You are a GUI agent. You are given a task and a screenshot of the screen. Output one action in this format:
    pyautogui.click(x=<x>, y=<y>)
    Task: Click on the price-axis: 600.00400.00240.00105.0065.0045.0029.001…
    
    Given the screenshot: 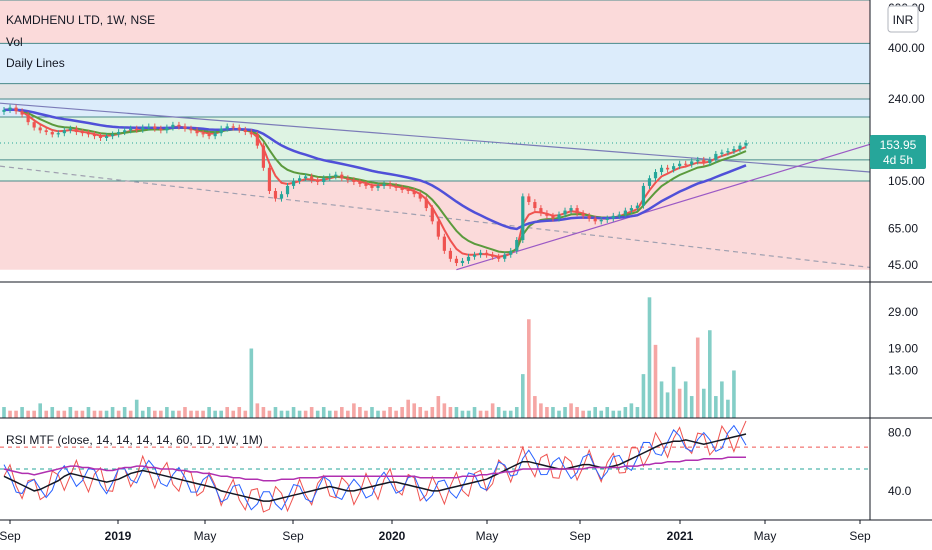 What is the action you would take?
    pyautogui.click(x=906, y=249)
    